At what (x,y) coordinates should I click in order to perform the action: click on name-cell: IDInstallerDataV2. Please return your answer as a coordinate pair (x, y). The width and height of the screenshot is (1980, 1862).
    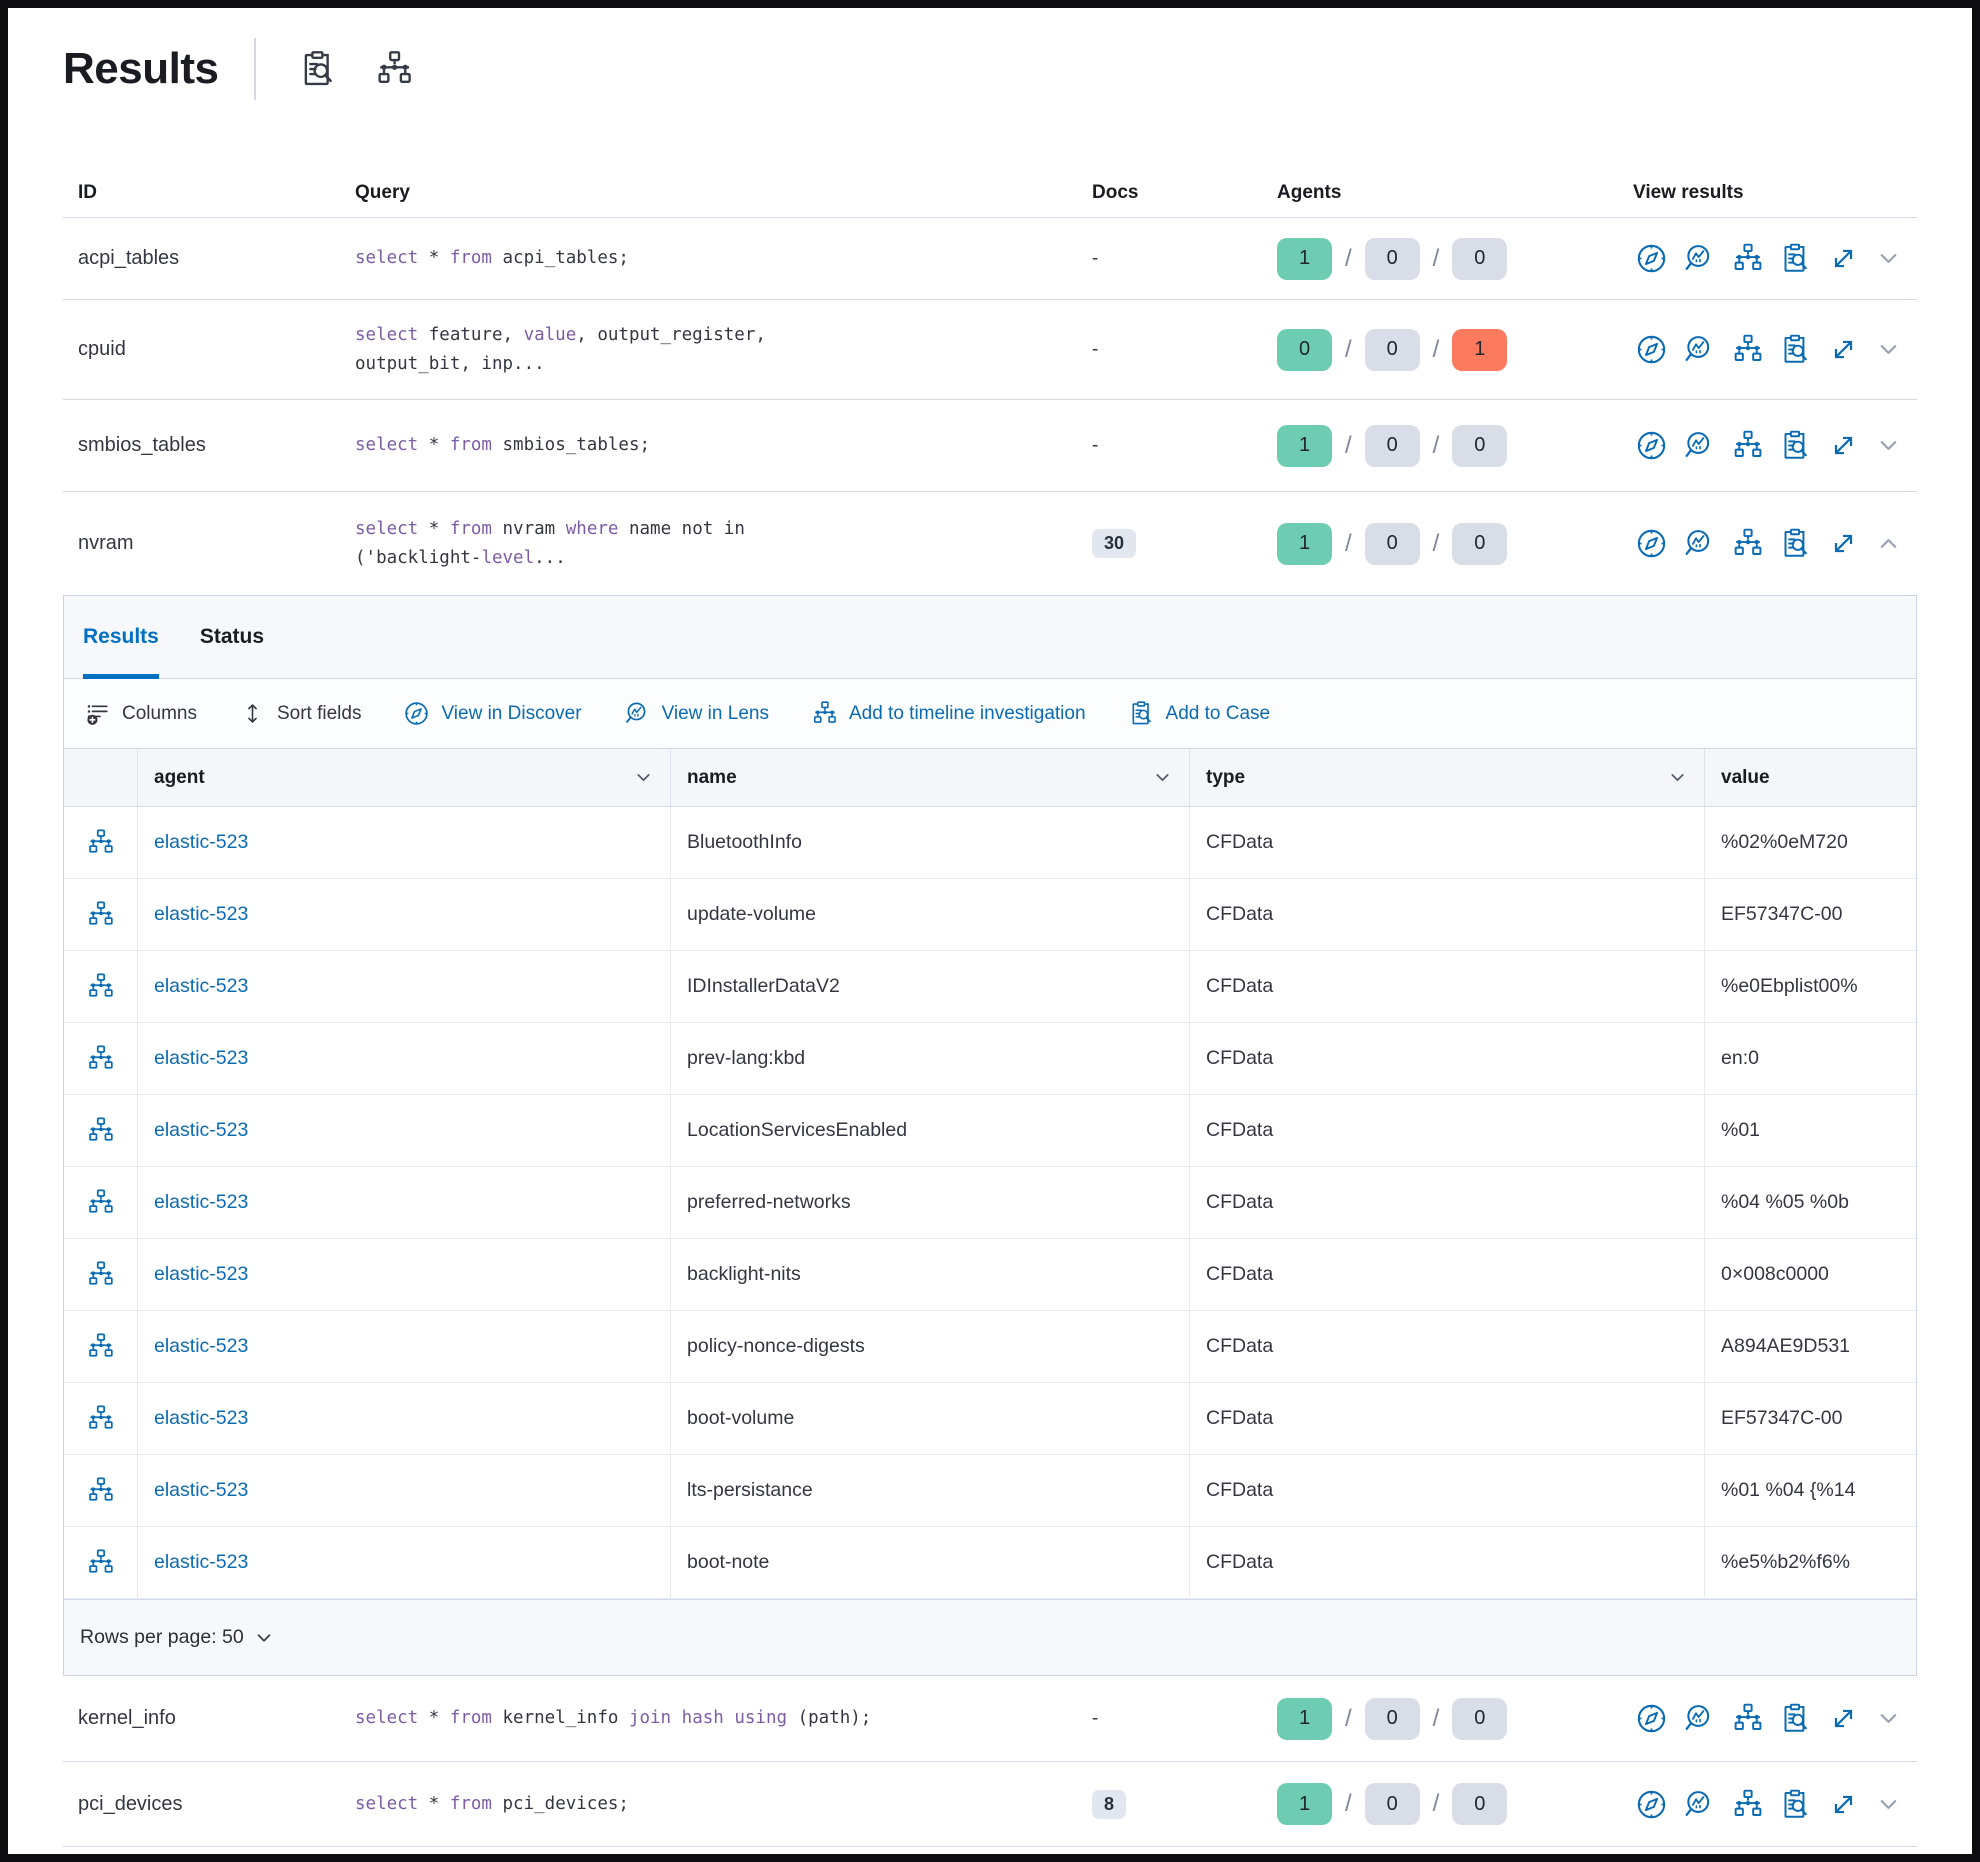
    Looking at the image, I should click on (929, 986).